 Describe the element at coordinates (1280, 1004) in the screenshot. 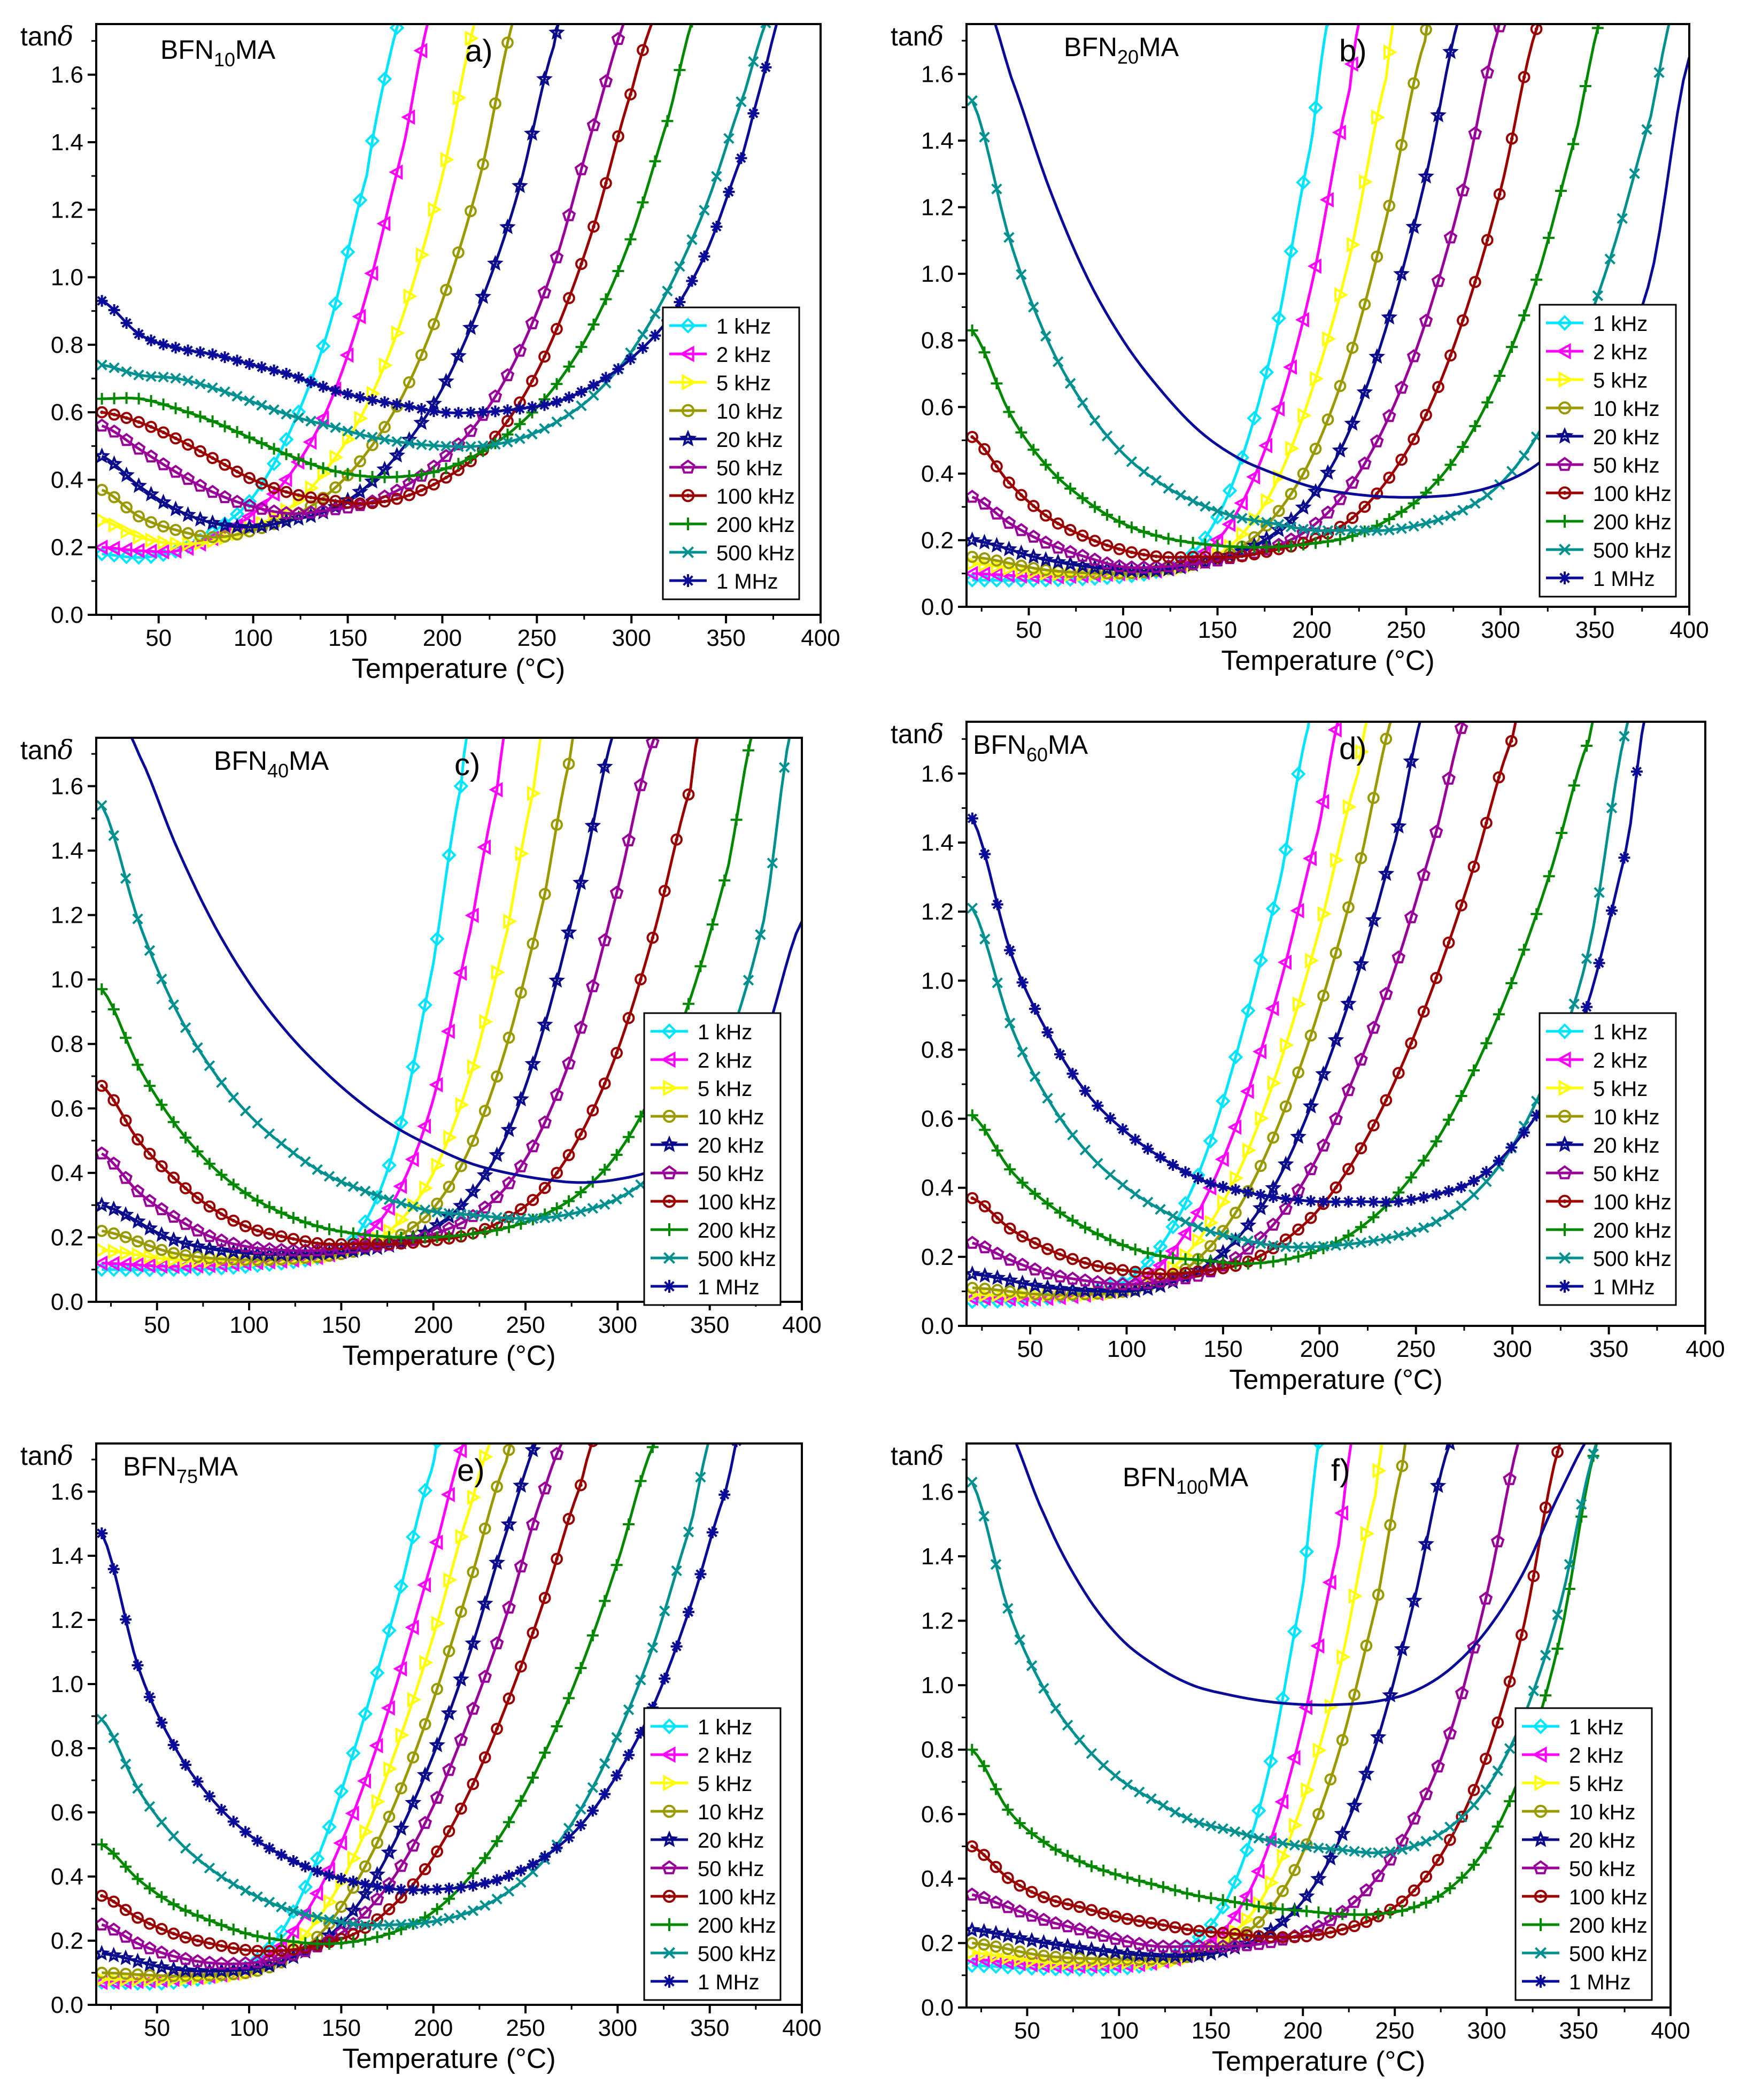

I see `series-markers-200-khz` at that location.